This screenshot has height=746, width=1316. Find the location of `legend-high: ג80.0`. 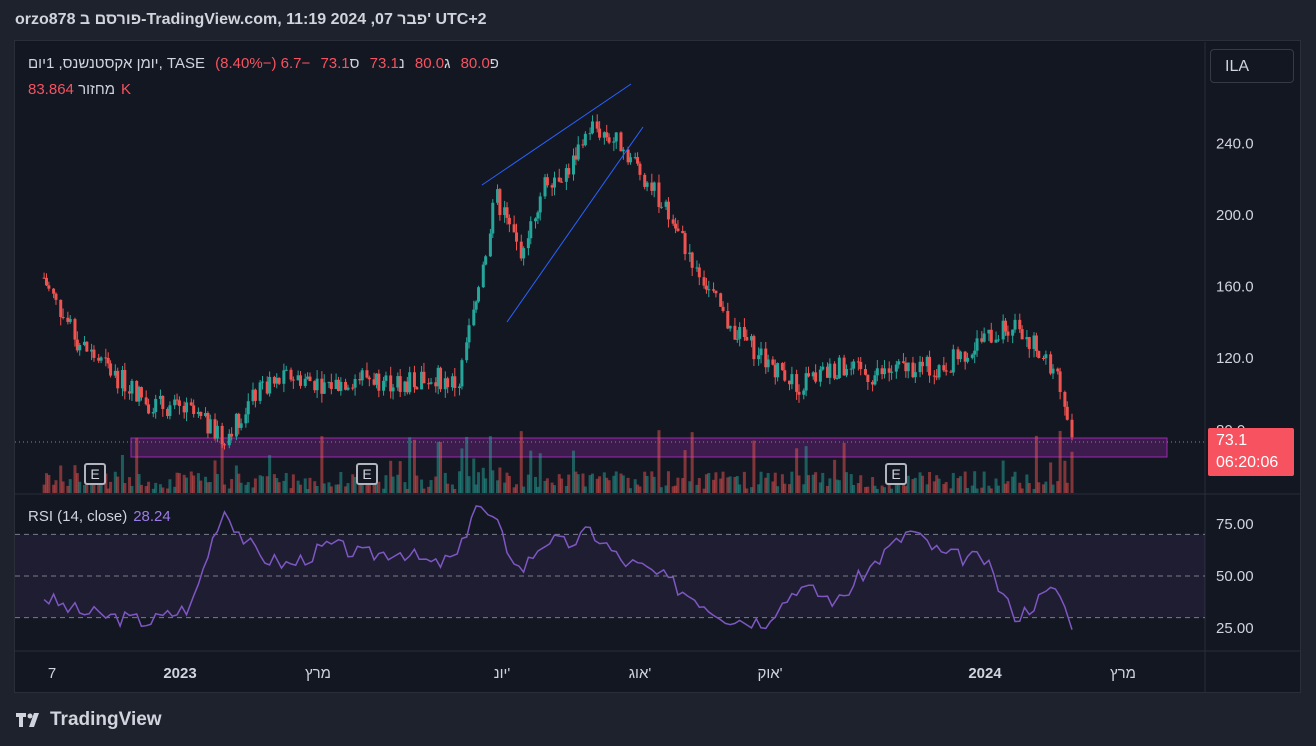

legend-high: ג80.0 is located at coordinates (432, 63).